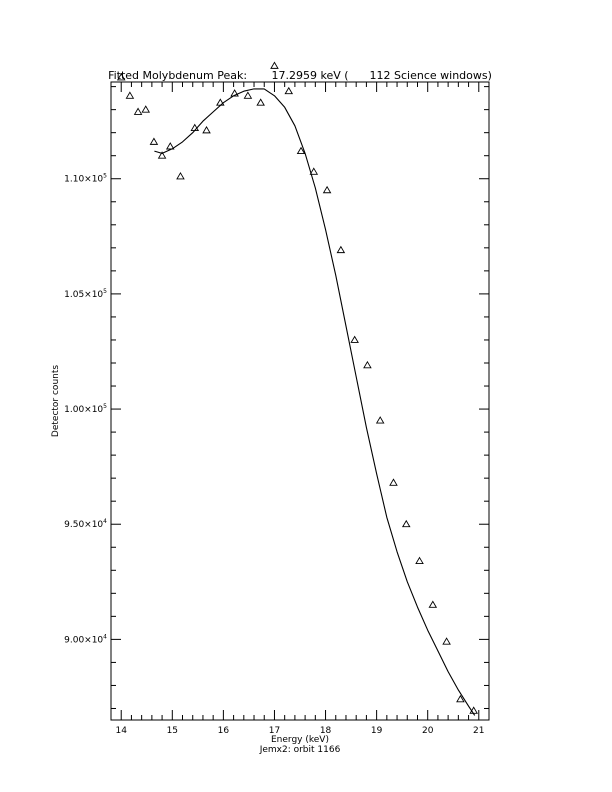  Describe the element at coordinates (224, 731) in the screenshot. I see `x-tick-label: 16` at that location.